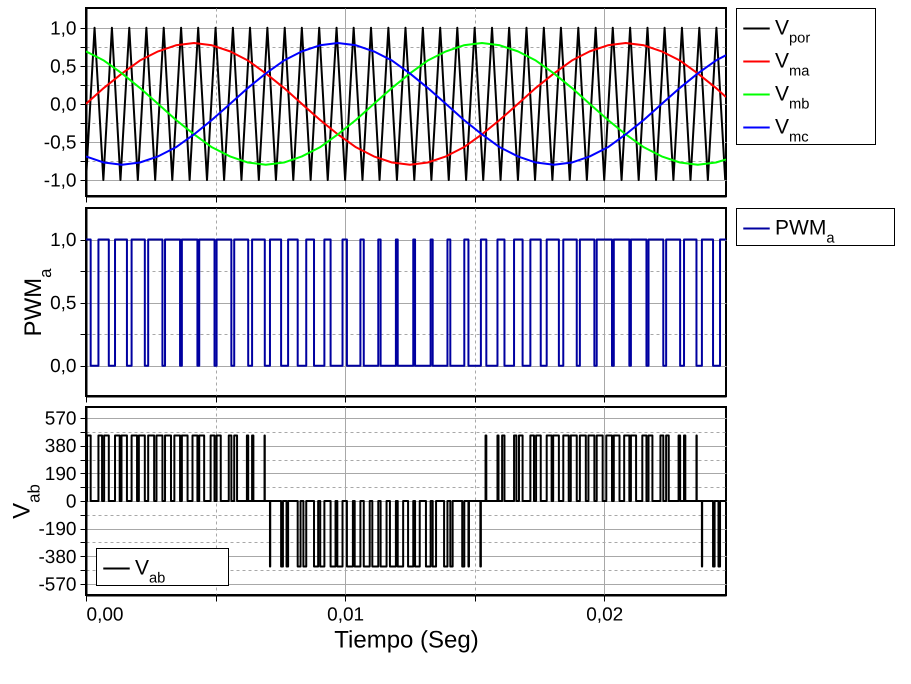  I want to click on y-tick-label: 190, so click(60, 474).